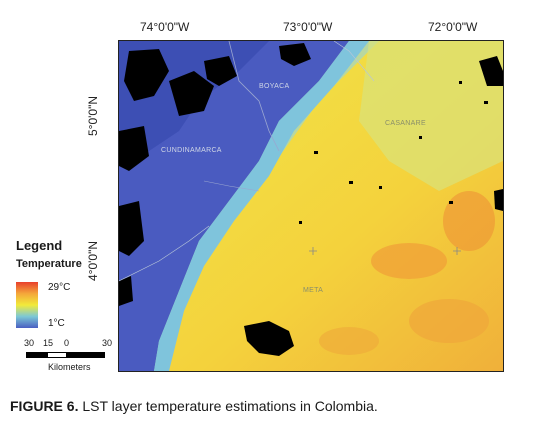  I want to click on place-label-casanare: CASANARE, so click(405, 123).